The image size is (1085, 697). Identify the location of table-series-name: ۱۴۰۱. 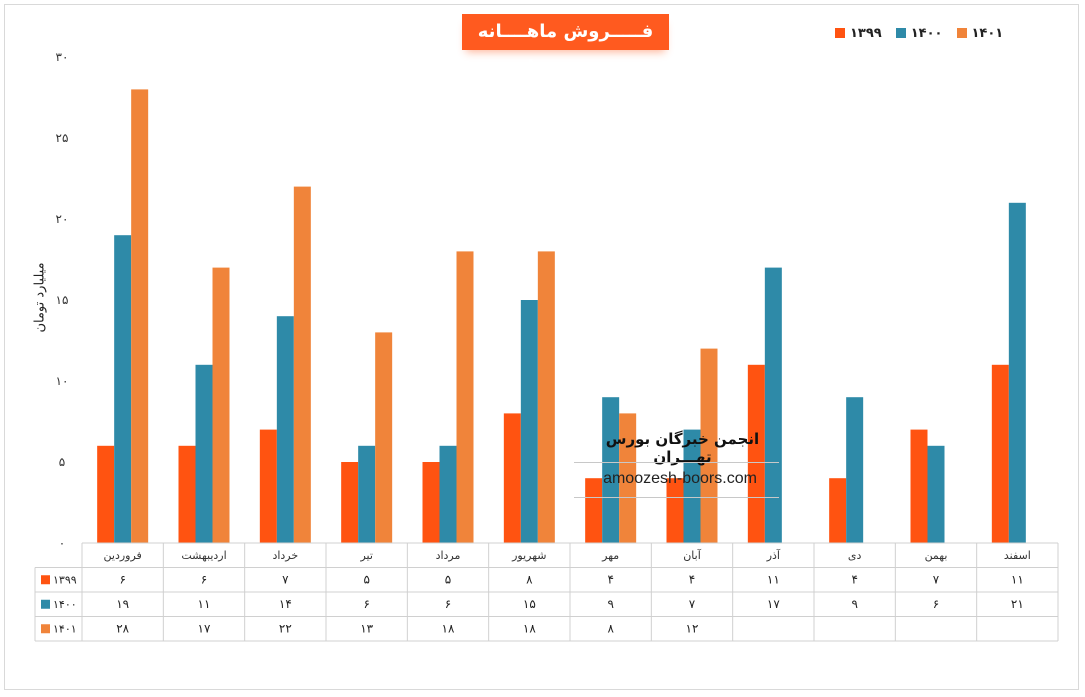
(65, 629).